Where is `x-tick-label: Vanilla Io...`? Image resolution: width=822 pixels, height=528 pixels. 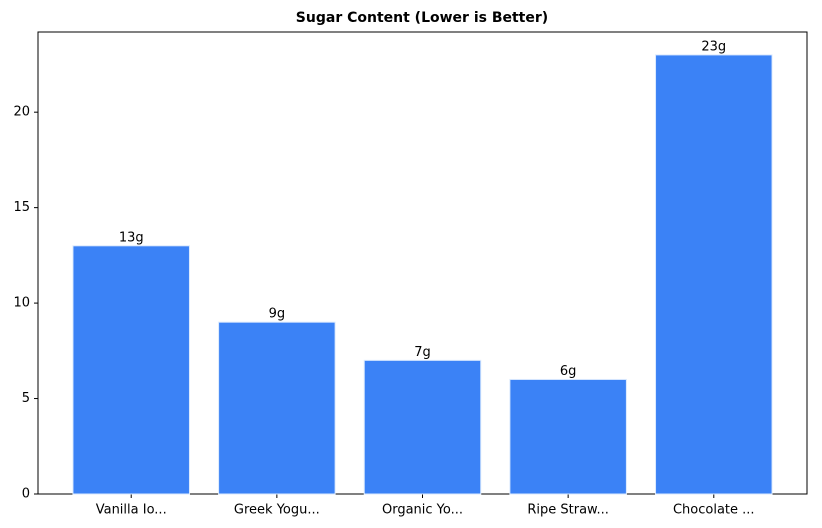 x-tick-label: Vanilla Io... is located at coordinates (131, 510).